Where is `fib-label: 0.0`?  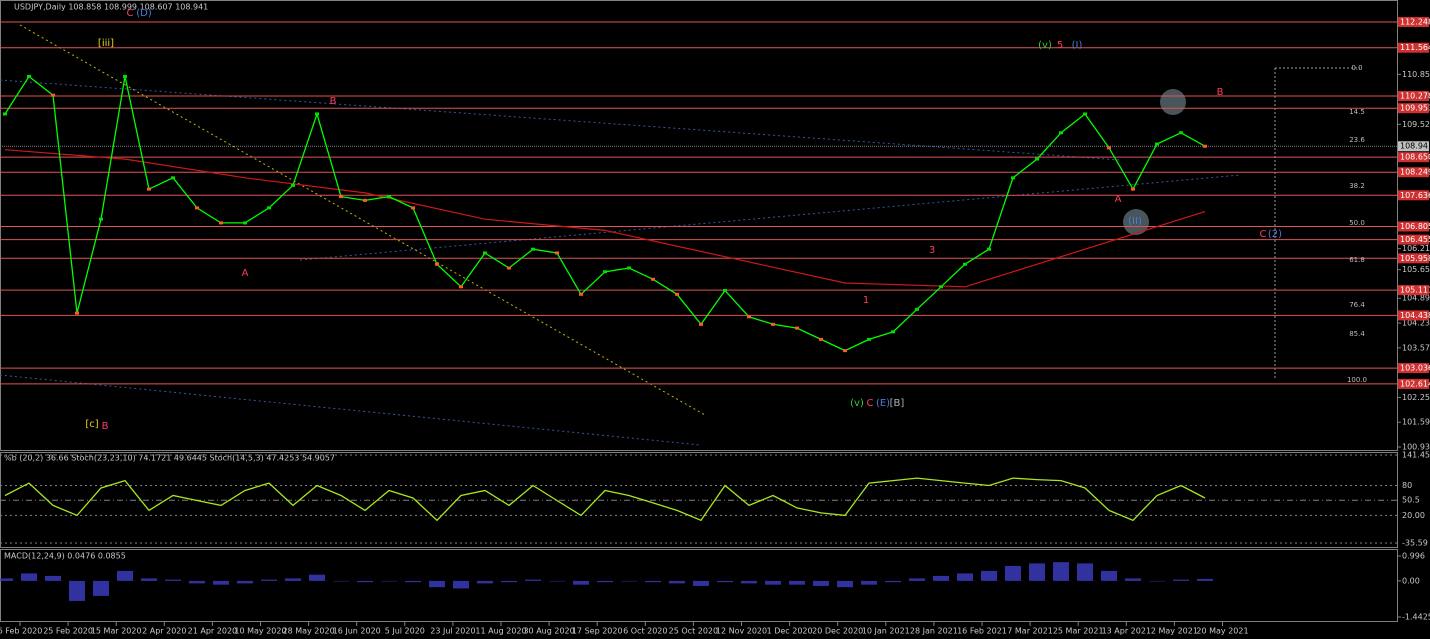
fib-label: 0.0 is located at coordinates (1356, 68).